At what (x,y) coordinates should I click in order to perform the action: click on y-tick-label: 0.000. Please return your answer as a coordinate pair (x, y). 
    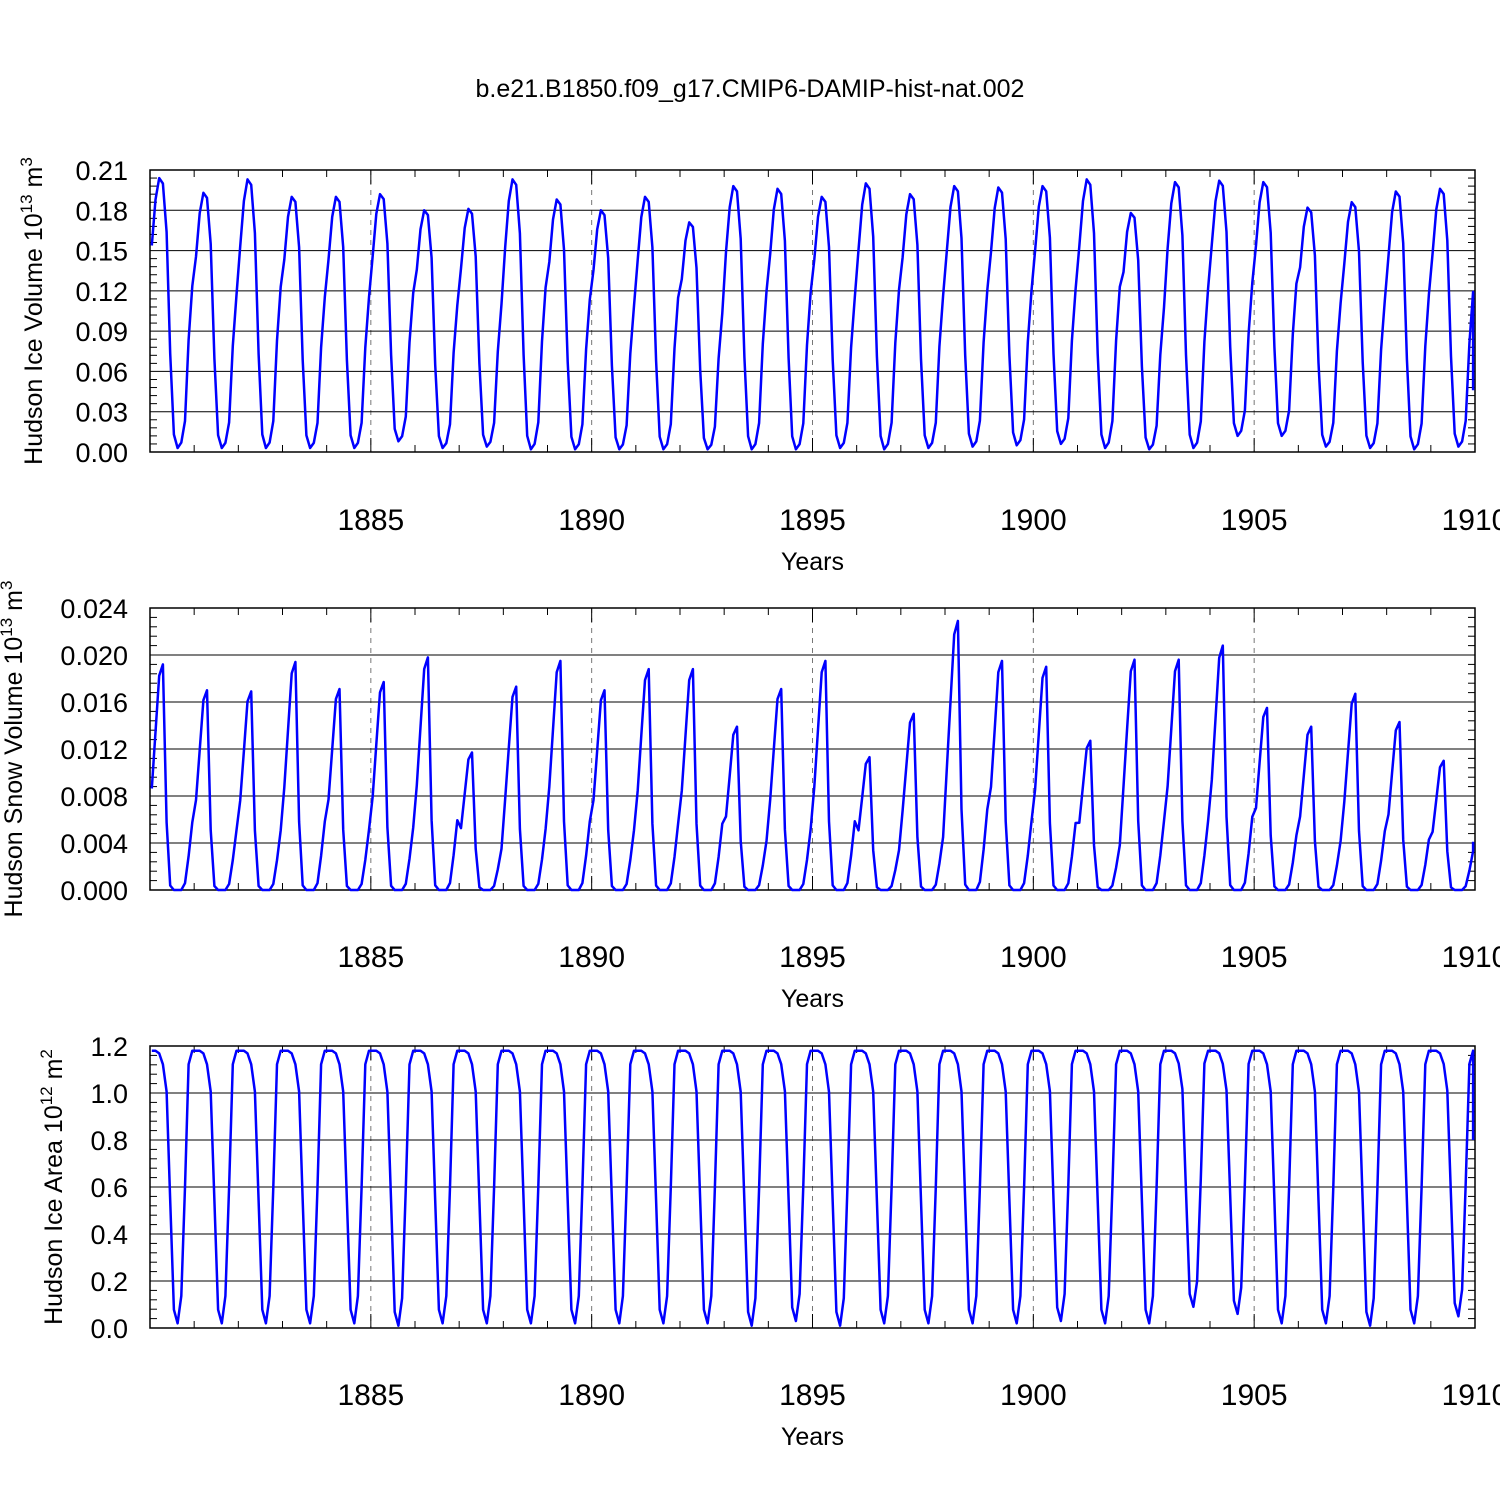
    Looking at the image, I should click on (94, 891).